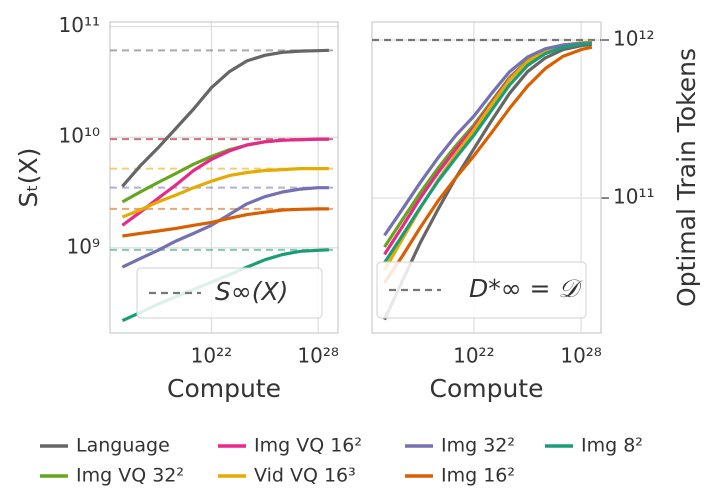  I want to click on legend-label: Language, so click(123, 446).